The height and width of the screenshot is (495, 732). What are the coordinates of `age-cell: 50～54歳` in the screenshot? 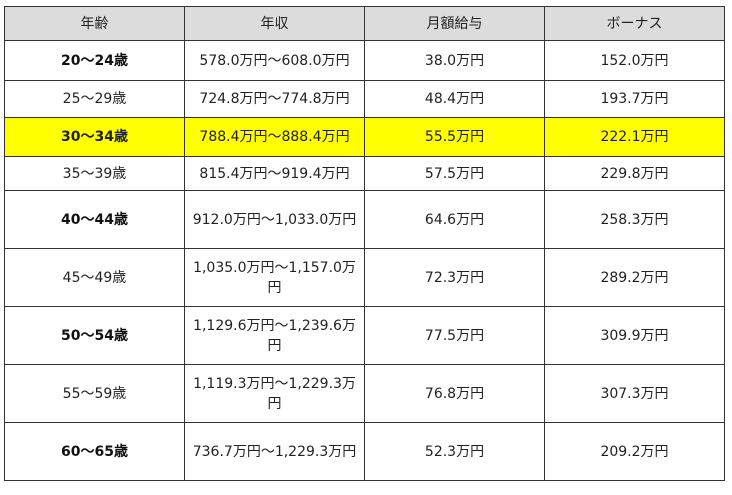 It's located at (94, 335).